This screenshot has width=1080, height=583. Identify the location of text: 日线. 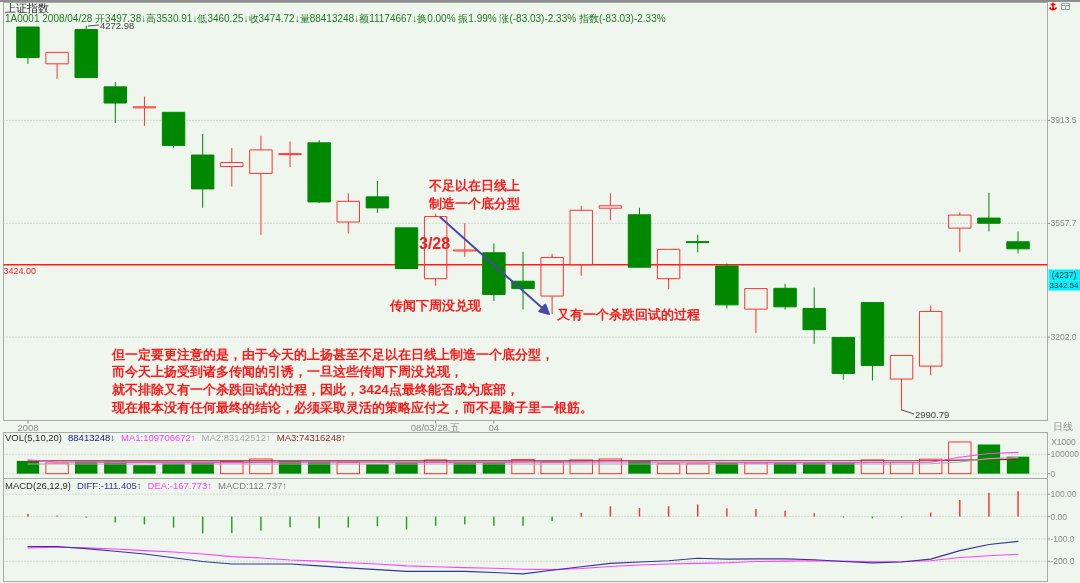
(1063, 426).